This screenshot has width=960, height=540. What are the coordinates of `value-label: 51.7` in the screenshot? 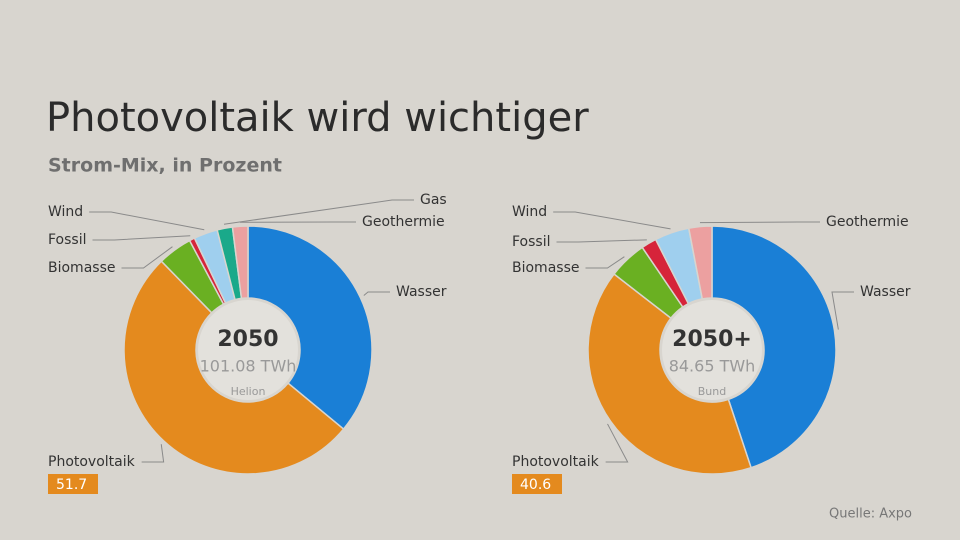 It's located at (71, 485).